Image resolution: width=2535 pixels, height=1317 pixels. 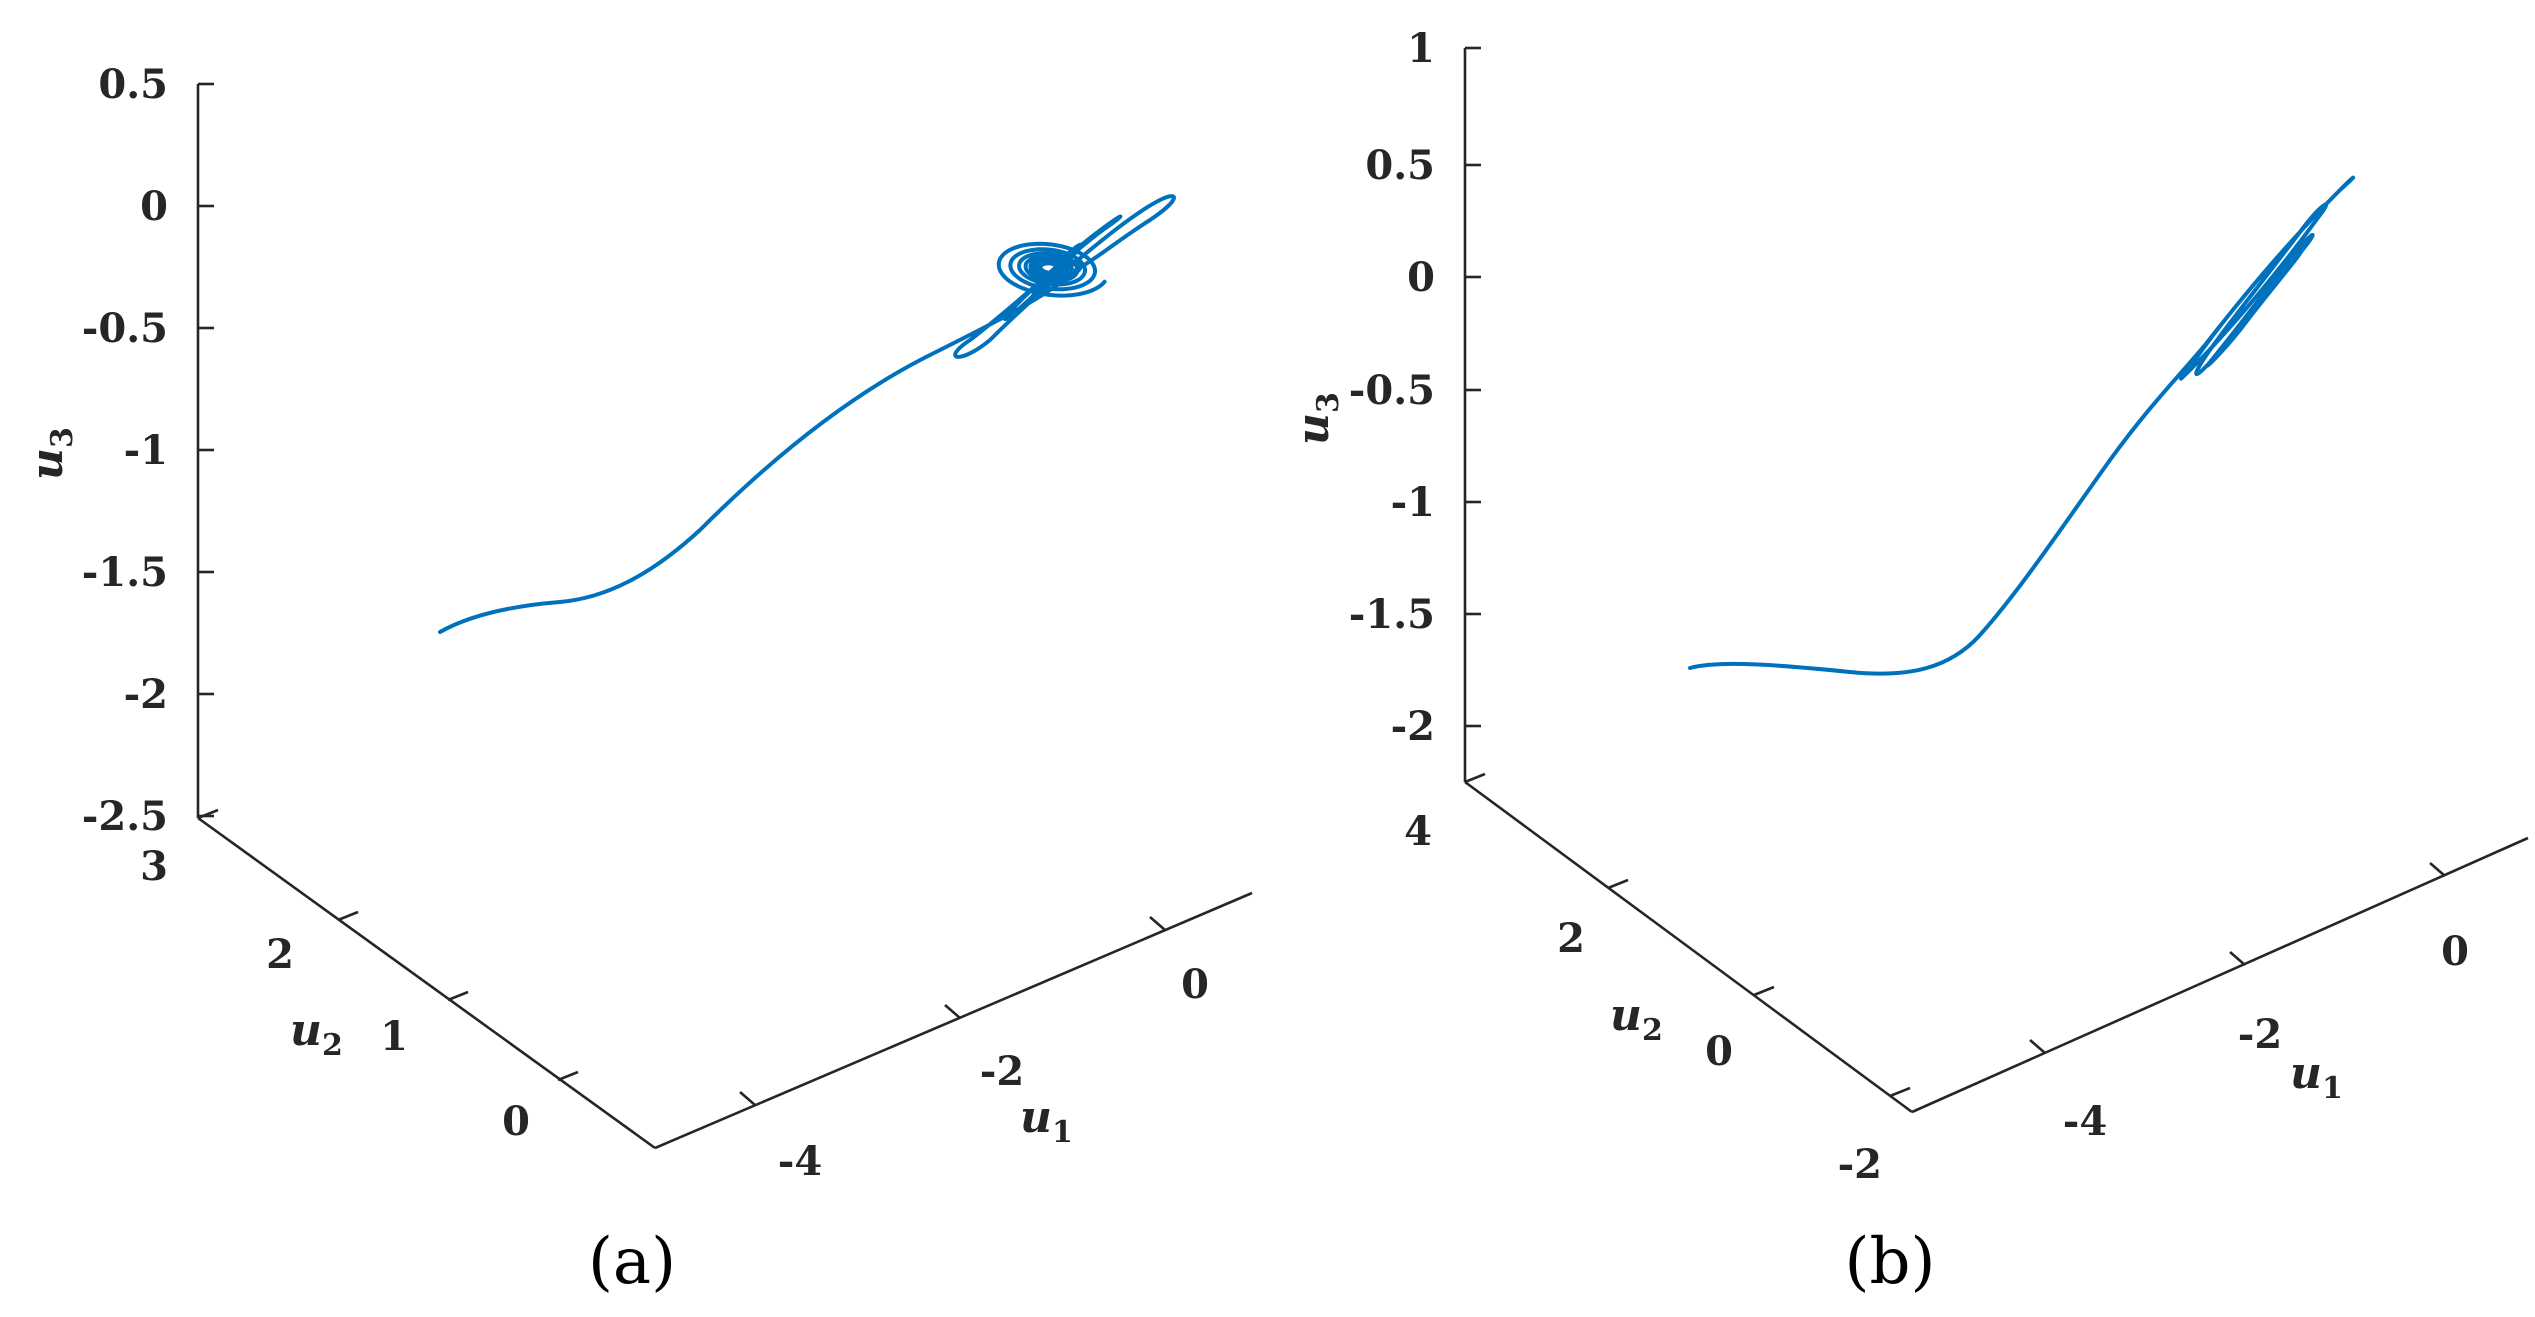 I want to click on panel-a-x-axis-label: u1, so click(x=1046, y=1121).